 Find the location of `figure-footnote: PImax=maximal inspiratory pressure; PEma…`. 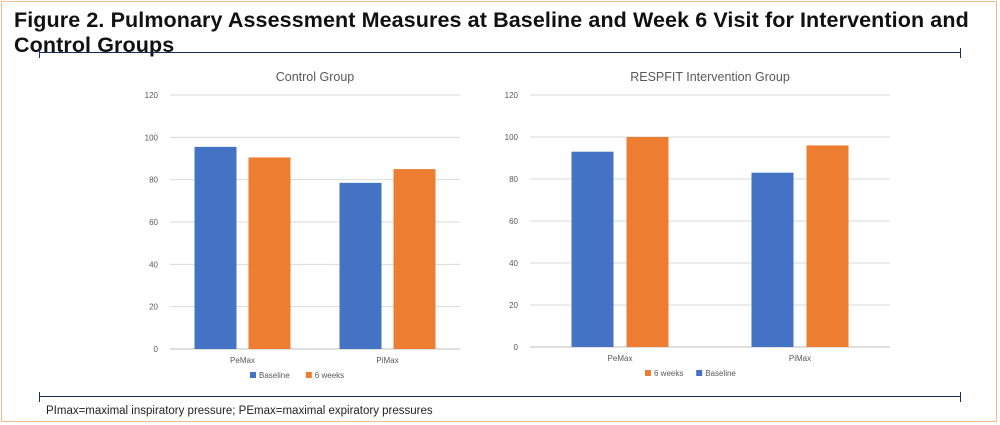

figure-footnote: PImax=maximal inspiratory pressure; PEma… is located at coordinates (239, 411).